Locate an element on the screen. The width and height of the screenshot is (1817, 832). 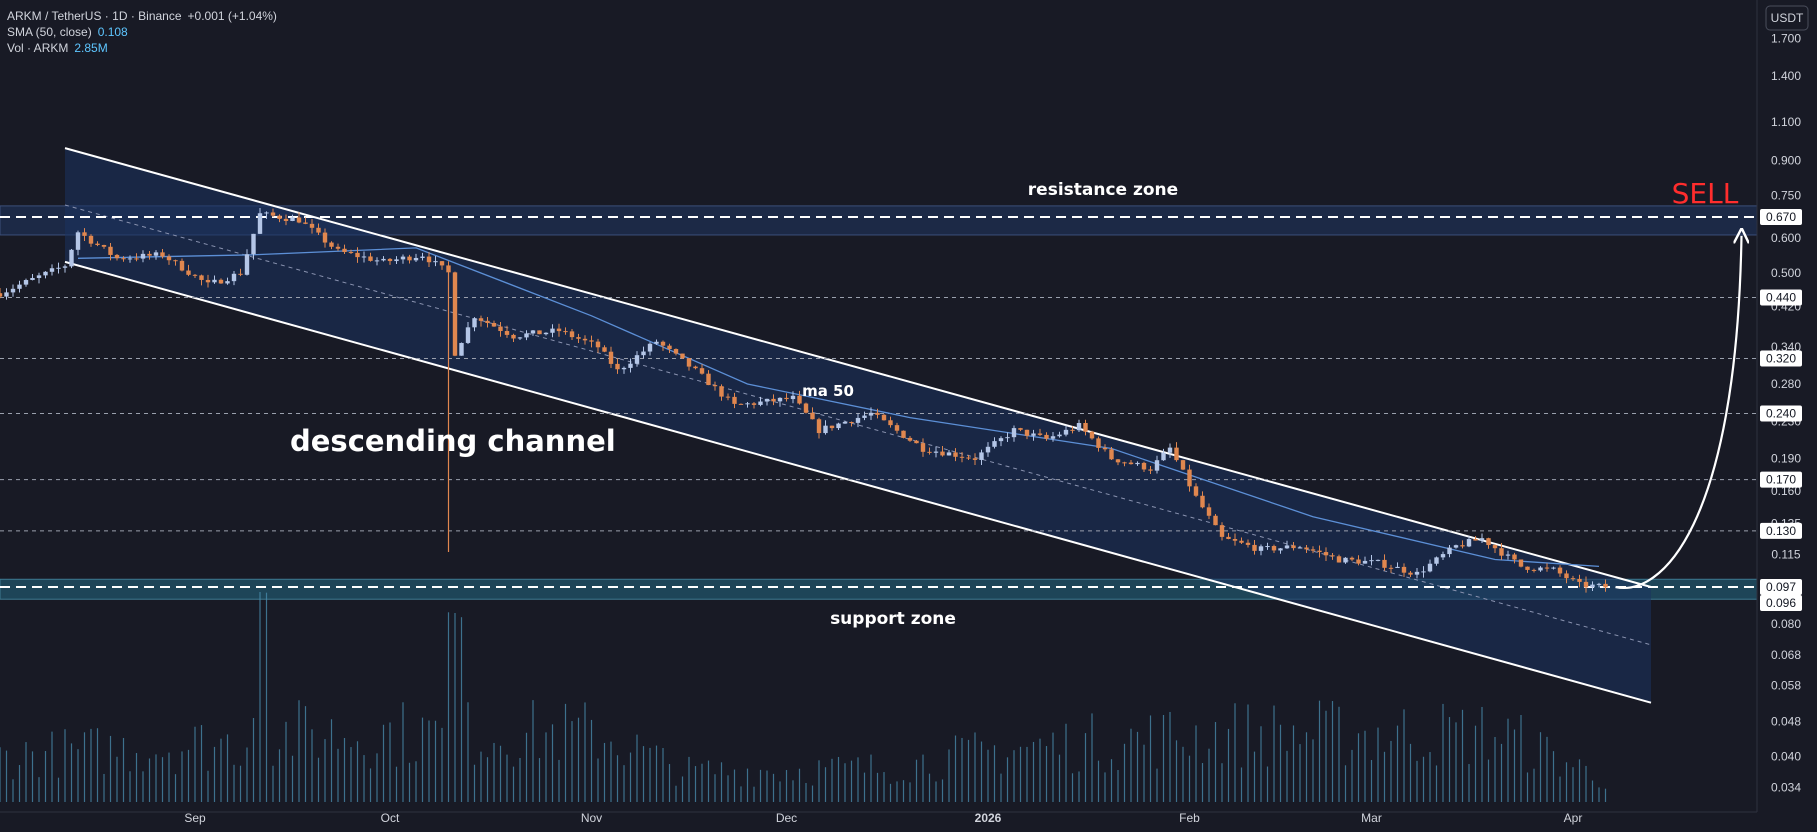
currency-button: USDT is located at coordinates (1787, 18).